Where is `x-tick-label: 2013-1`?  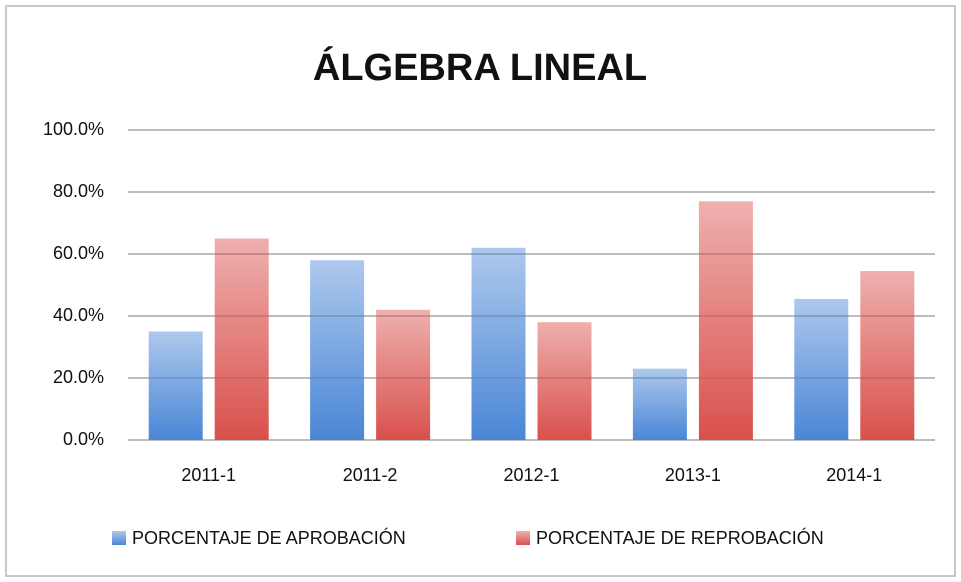 x-tick-label: 2013-1 is located at coordinates (693, 475).